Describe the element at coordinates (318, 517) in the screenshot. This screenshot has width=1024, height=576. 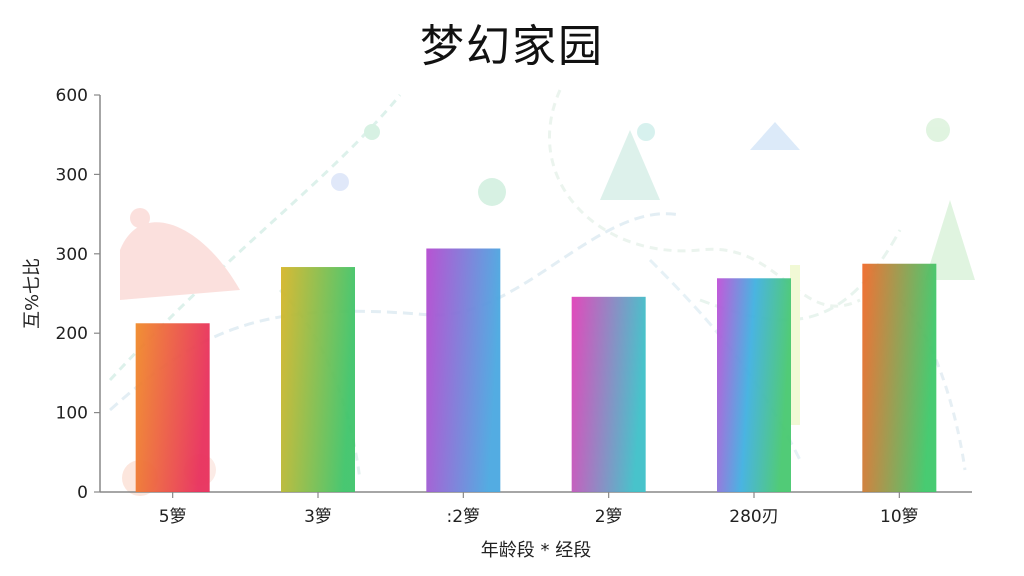
I see `x-tick-label: 3箩` at that location.